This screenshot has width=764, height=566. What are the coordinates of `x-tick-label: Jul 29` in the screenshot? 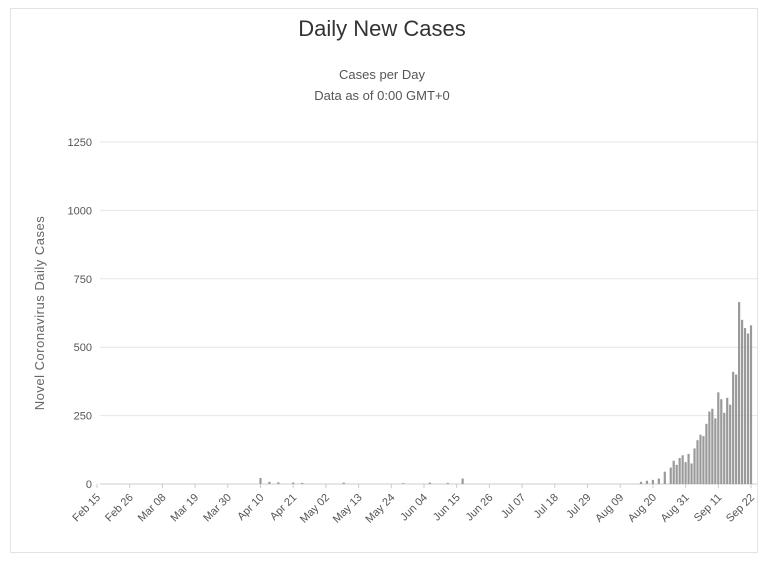 It's located at (578, 506).